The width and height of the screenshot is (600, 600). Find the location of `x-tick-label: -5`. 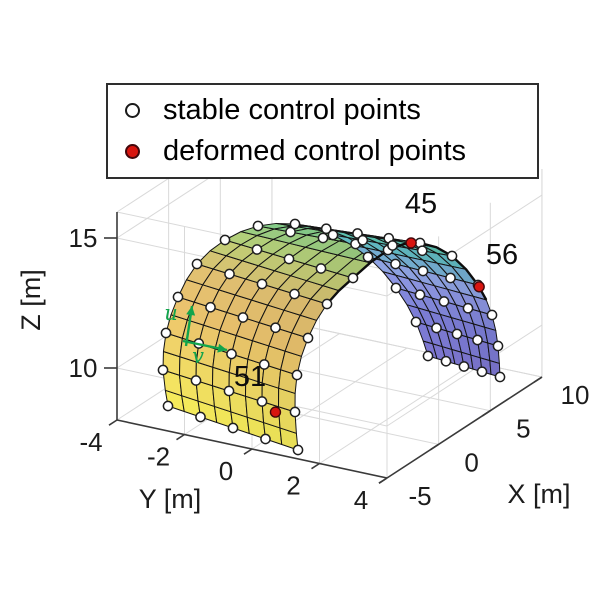

x-tick-label: -5 is located at coordinates (419, 496).